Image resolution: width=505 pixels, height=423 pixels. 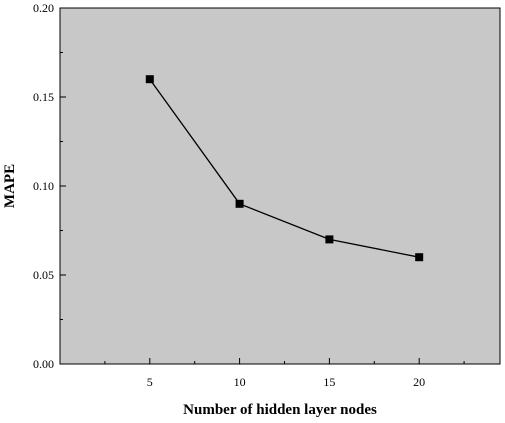 I want to click on y-tick-label: 0.20, so click(x=43, y=8).